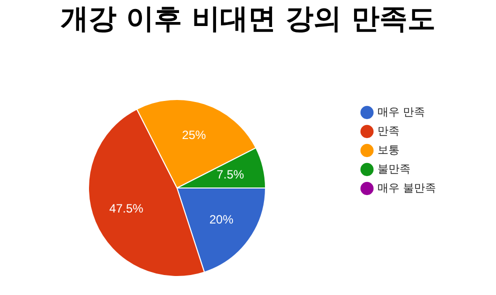 The width and height of the screenshot is (496, 295). I want to click on legend-label: 매우 만족, so click(402, 111).